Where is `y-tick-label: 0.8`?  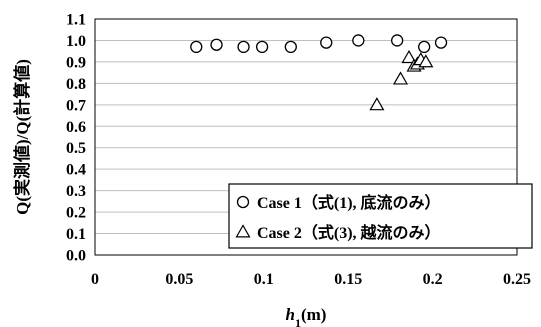
y-tick-label: 0.8 is located at coordinates (76, 84).